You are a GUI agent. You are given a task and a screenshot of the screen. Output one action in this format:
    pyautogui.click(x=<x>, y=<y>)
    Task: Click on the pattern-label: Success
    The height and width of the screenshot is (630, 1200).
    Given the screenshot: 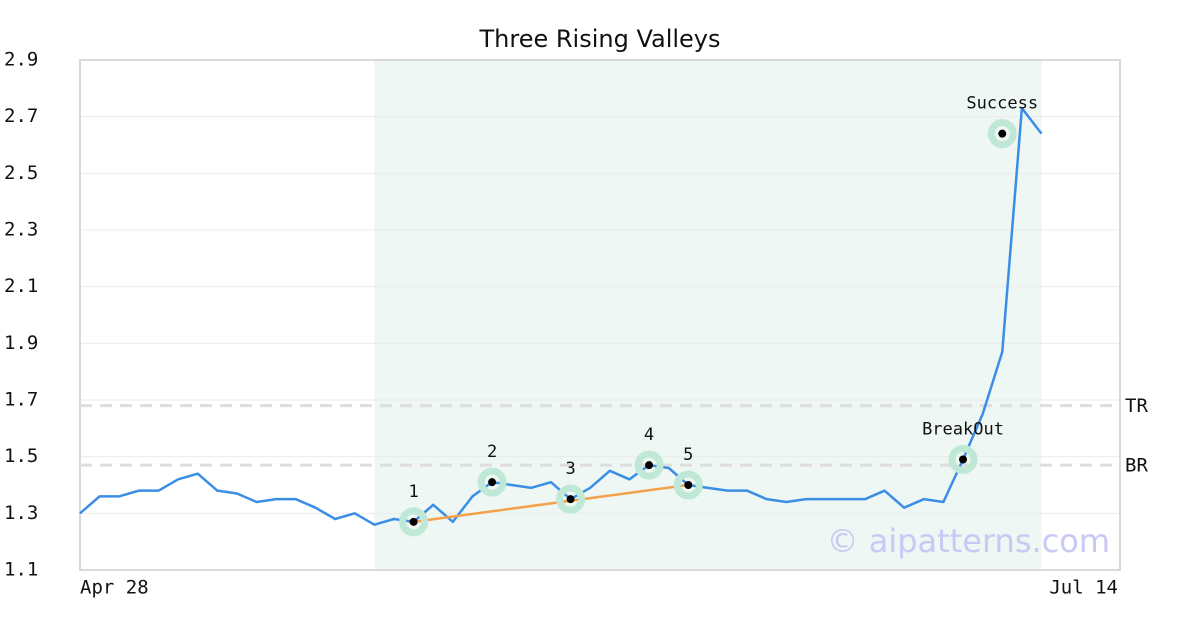 What is the action you would take?
    pyautogui.click(x=1002, y=104)
    